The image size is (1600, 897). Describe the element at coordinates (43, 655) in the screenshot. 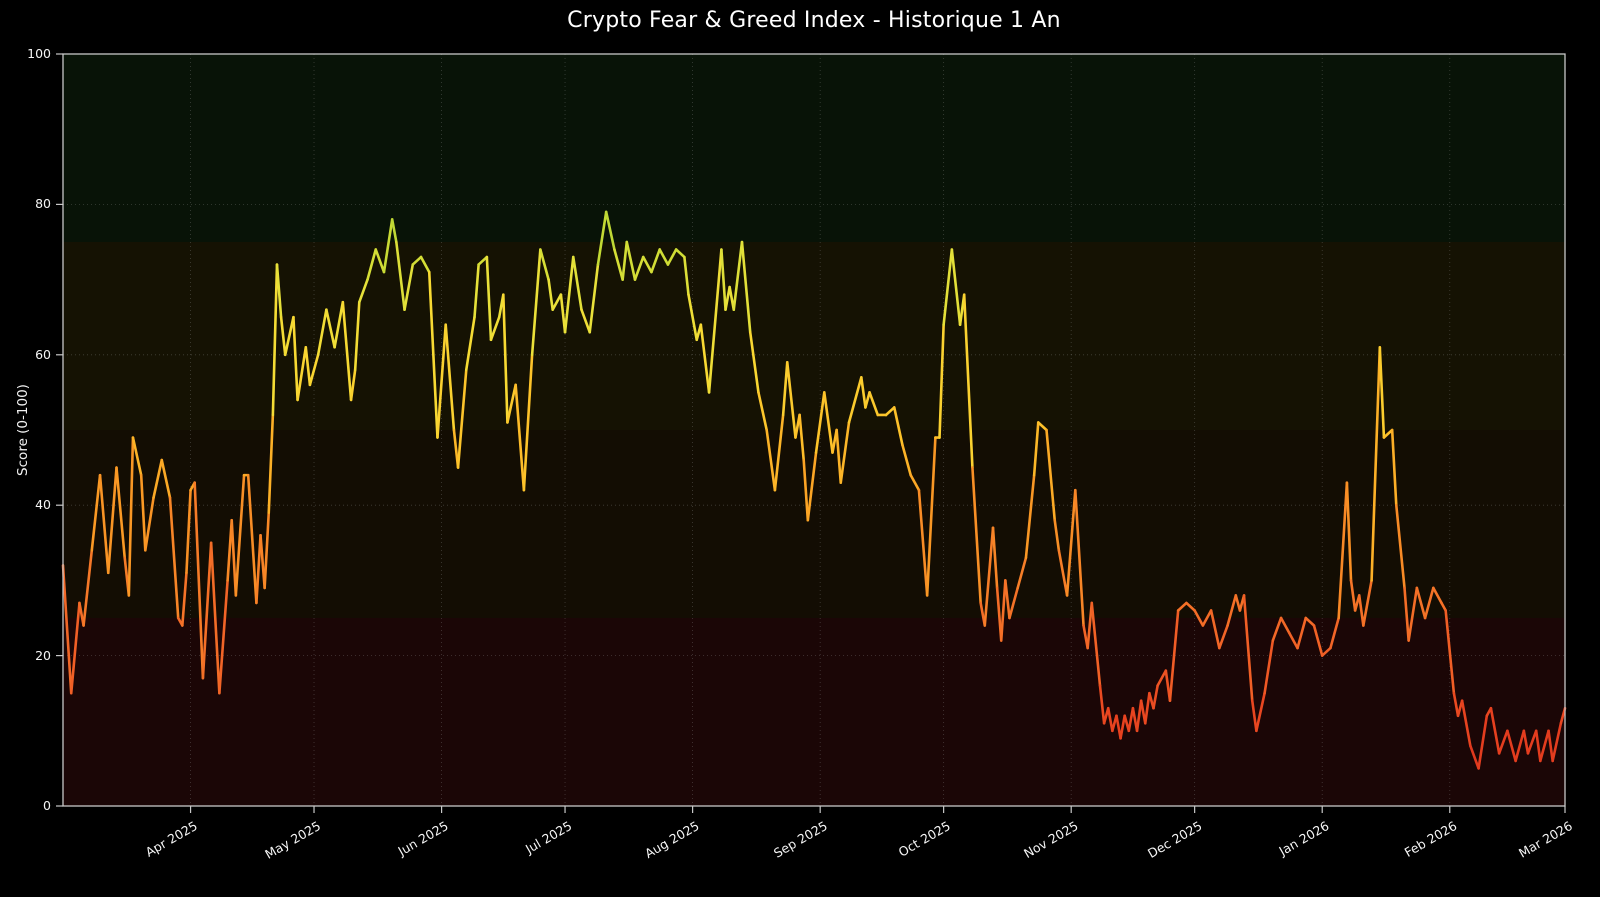

I see `y-tick-label: 20` at that location.